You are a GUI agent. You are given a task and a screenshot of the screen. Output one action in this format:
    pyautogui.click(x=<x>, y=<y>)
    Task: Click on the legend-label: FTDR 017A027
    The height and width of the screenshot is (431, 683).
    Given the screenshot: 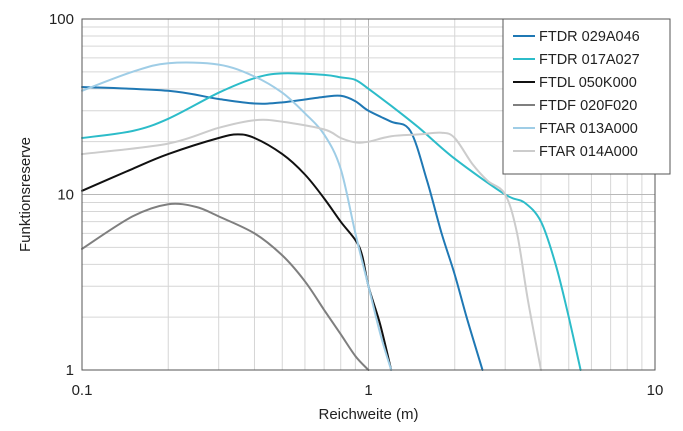 What is the action you would take?
    pyautogui.click(x=589, y=60)
    